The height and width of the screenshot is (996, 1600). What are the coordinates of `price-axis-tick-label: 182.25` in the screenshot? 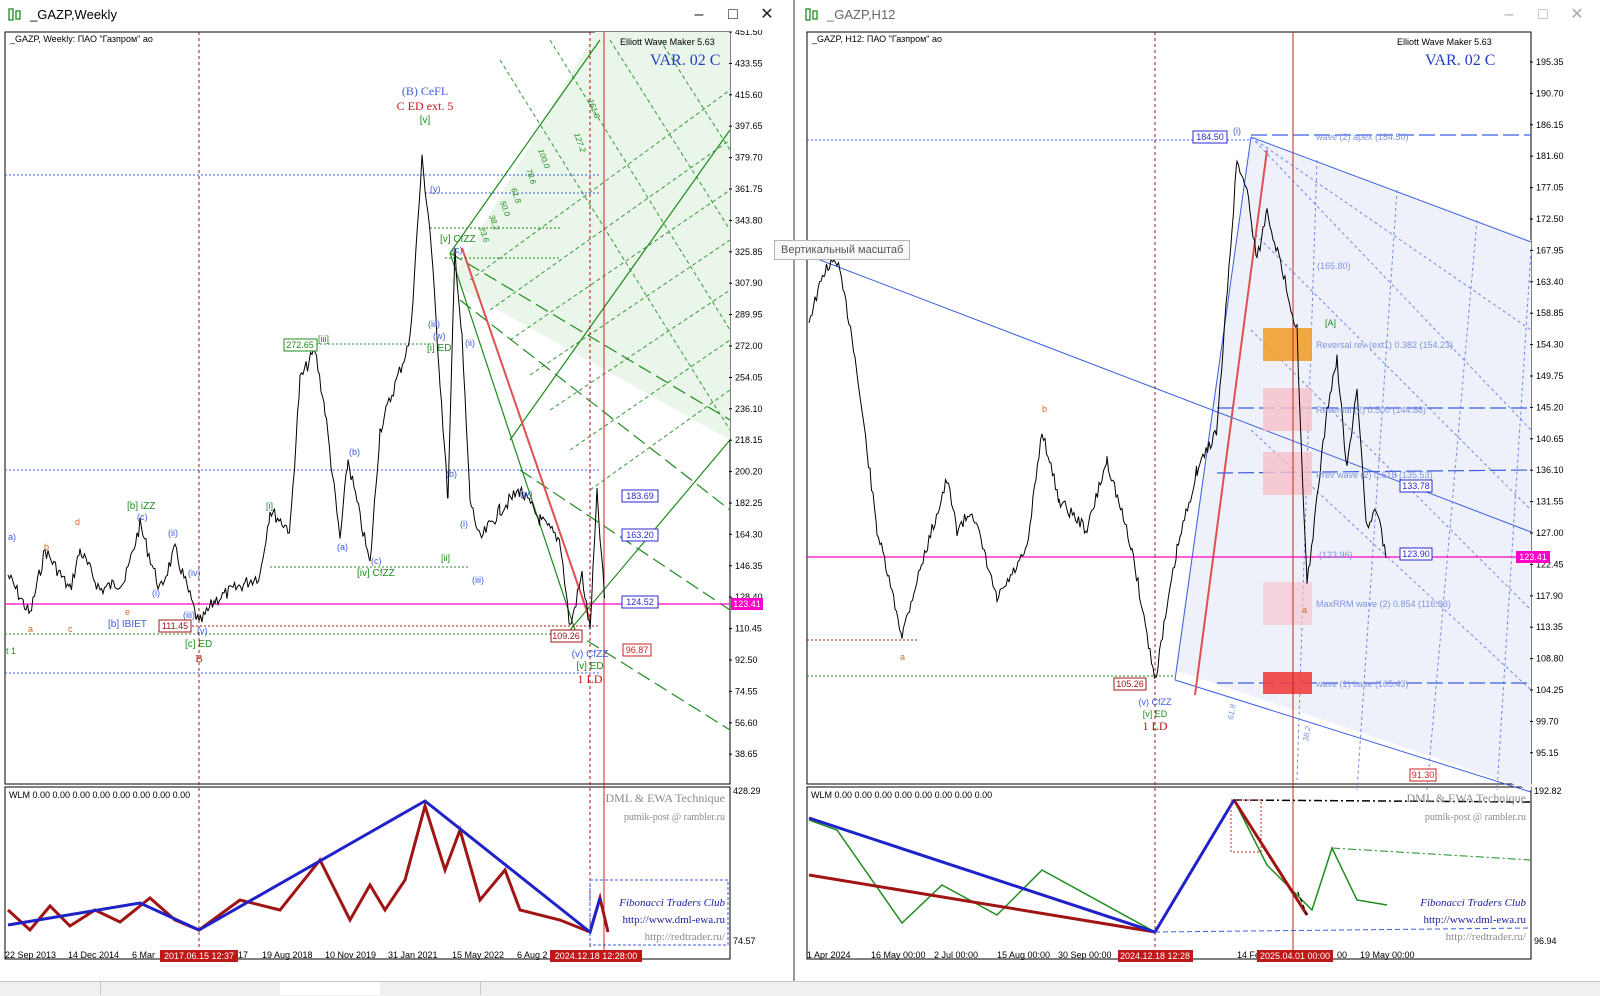 It's located at (749, 503).